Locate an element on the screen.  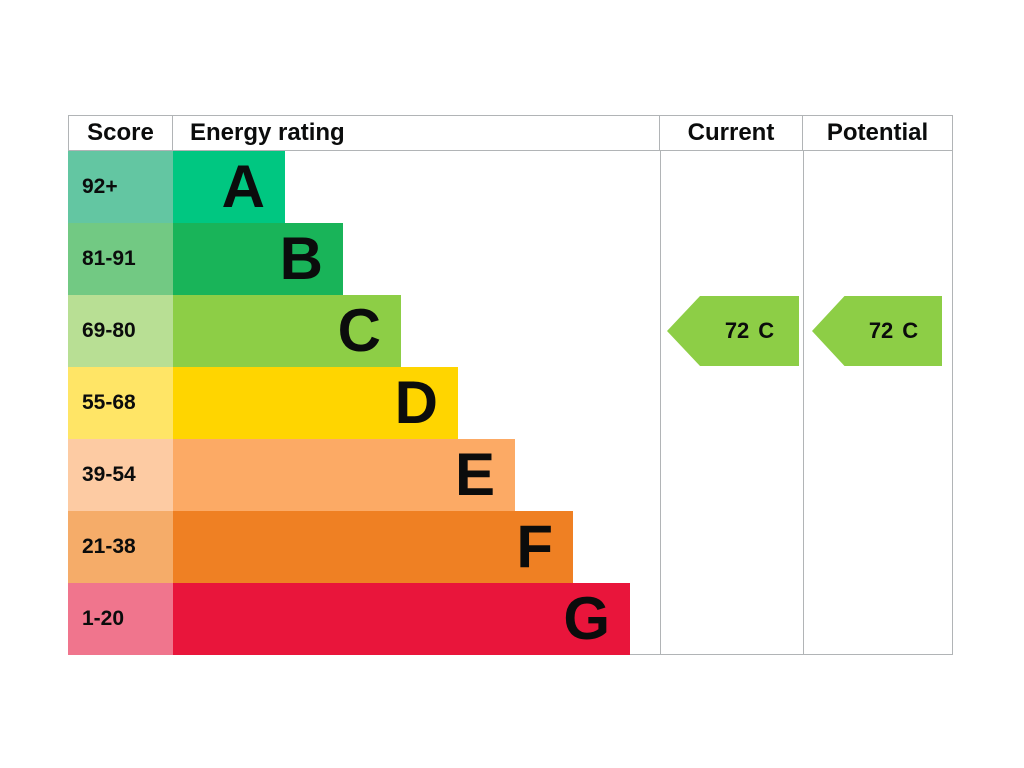
band-row-c: 69-80 C is located at coordinates (510, 331).